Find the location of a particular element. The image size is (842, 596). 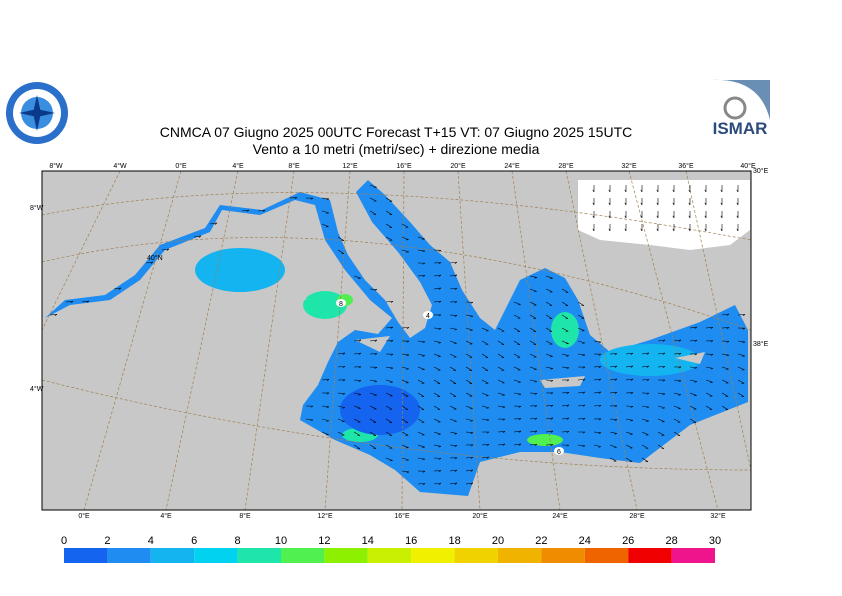

colorbar-label: 28 is located at coordinates (671, 541).